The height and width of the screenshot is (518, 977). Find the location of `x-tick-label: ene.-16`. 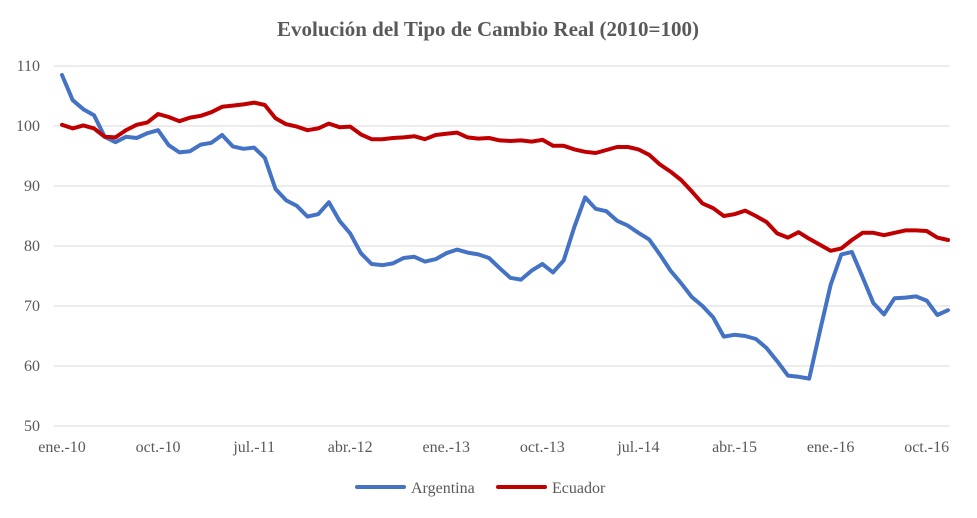

x-tick-label: ene.-16 is located at coordinates (831, 447).